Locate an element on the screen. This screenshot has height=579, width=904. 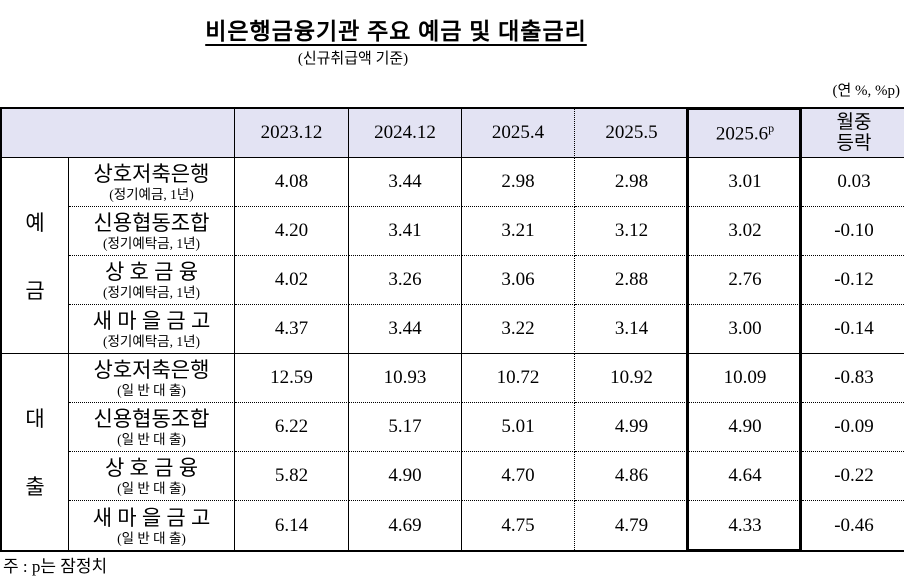
rate-value: 4.64 is located at coordinates (745, 476).